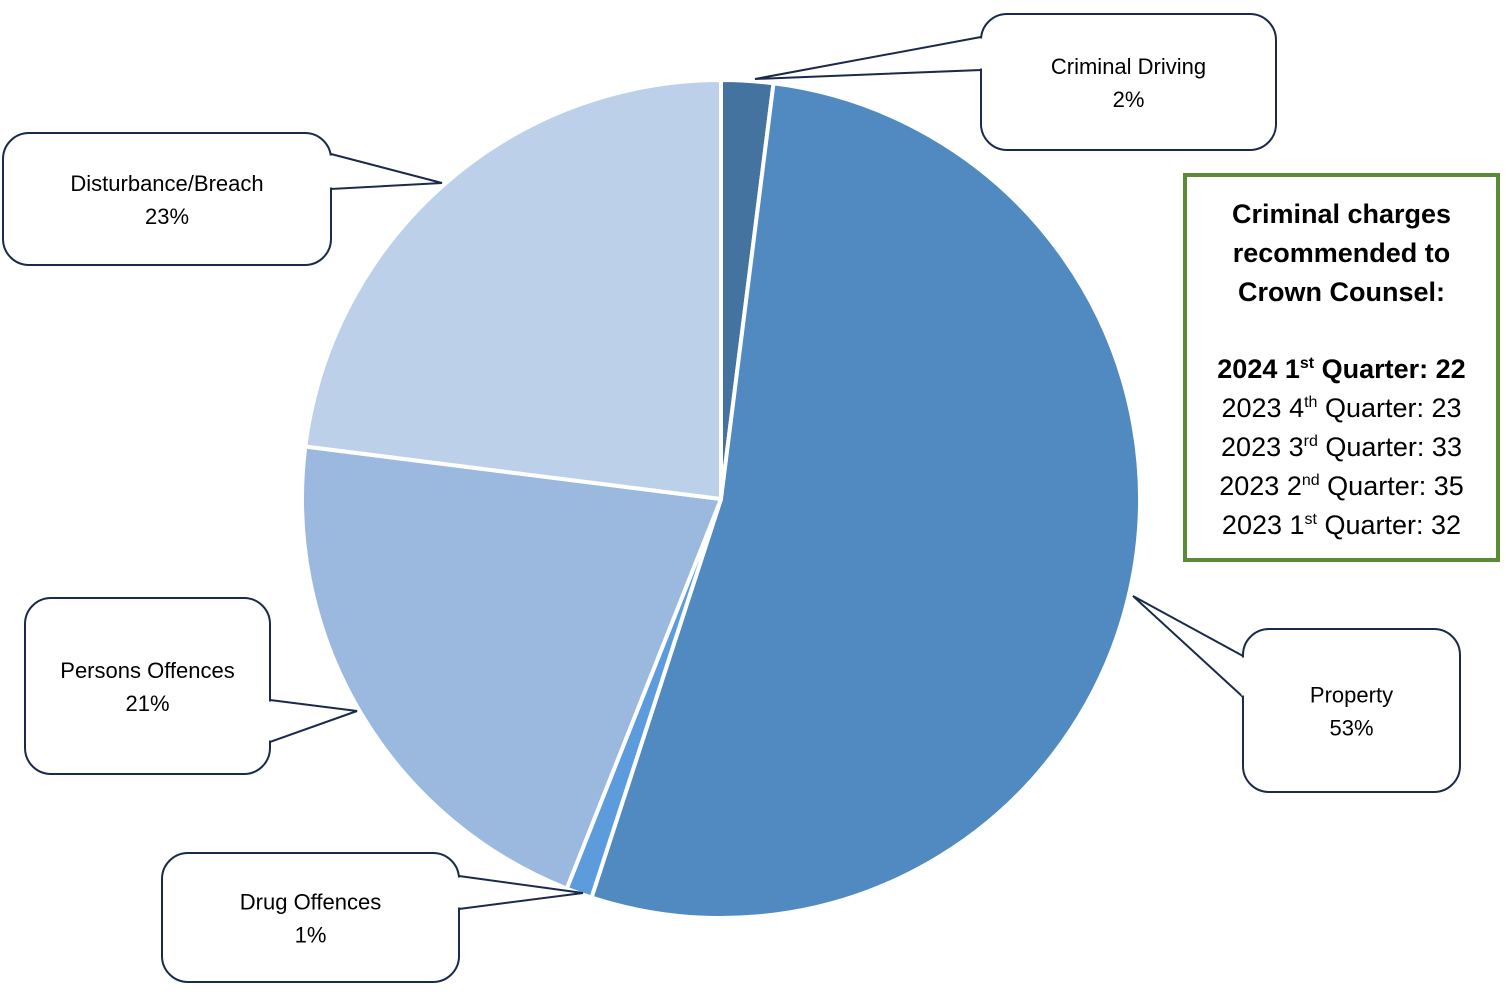 This screenshot has height=1008, width=1509. Describe the element at coordinates (1310, 480) in the screenshot. I see `summary-line-suffix: nd` at that location.